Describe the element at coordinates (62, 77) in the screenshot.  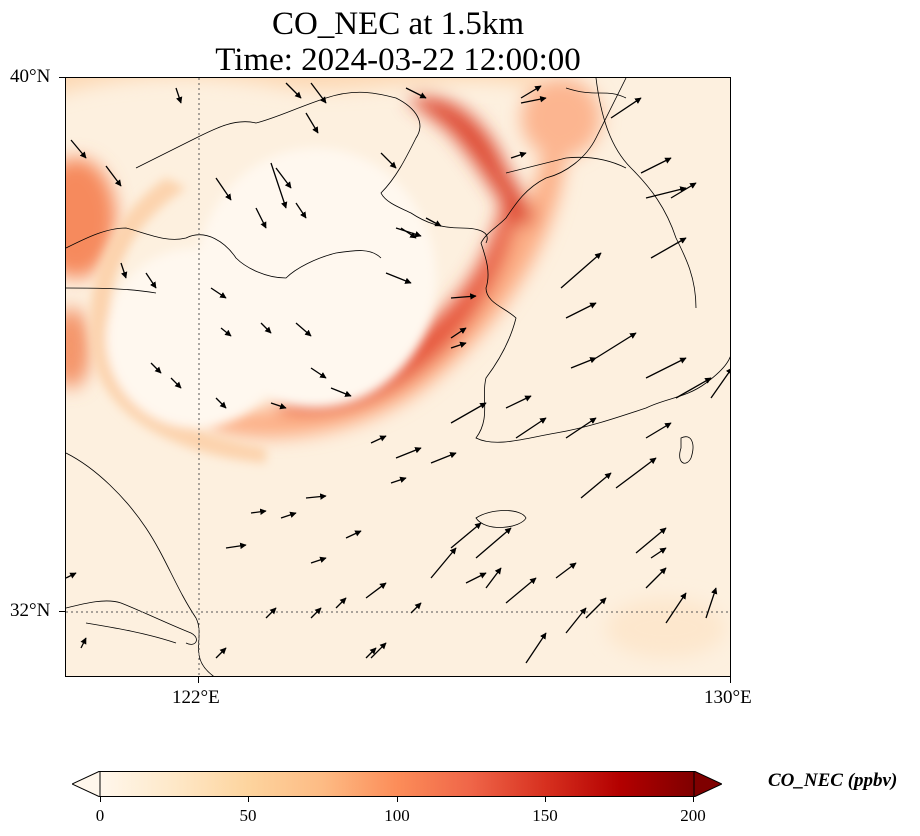
I see `y-tick-40n` at that location.